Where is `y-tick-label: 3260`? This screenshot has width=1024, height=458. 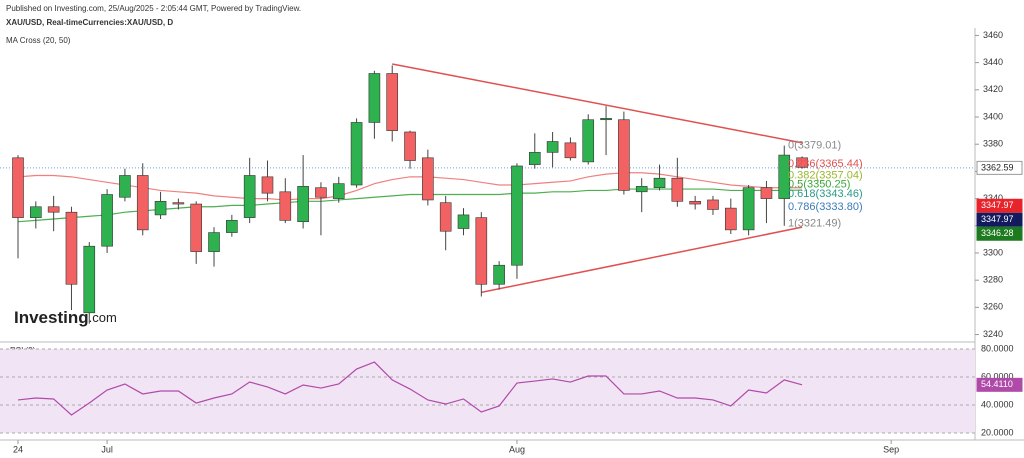
y-tick-label: 3260 is located at coordinates (993, 307).